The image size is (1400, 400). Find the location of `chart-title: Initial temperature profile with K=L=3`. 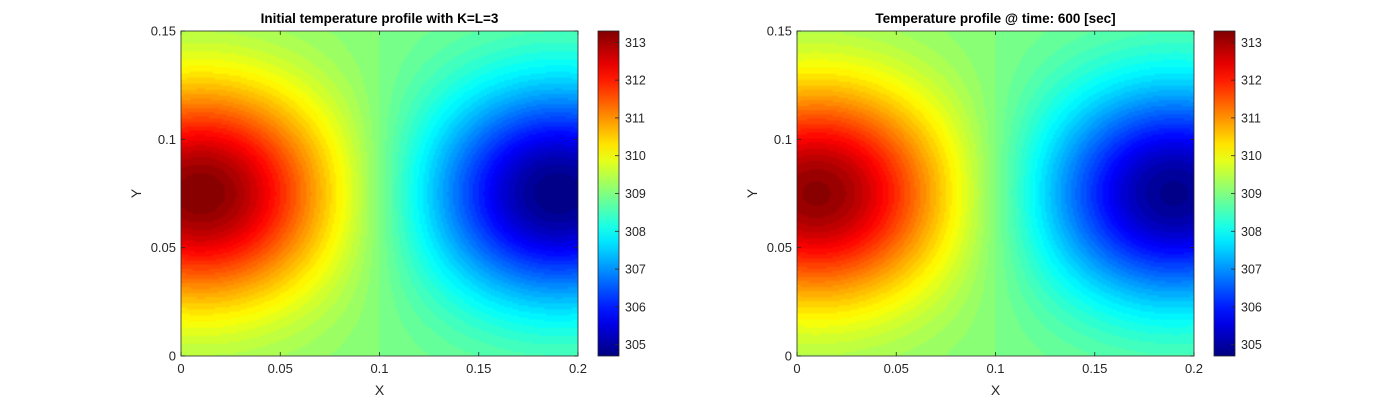

chart-title: Initial temperature profile with K=L=3 is located at coordinates (380, 18).